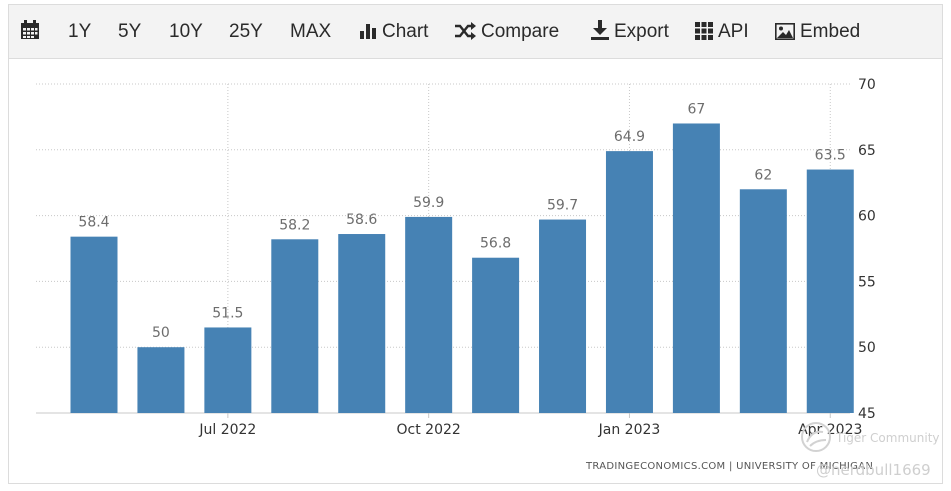 Image resolution: width=951 pixels, height=491 pixels. What do you see at coordinates (641, 31) in the screenshot?
I see `export-button-label: Export` at bounding box center [641, 31].